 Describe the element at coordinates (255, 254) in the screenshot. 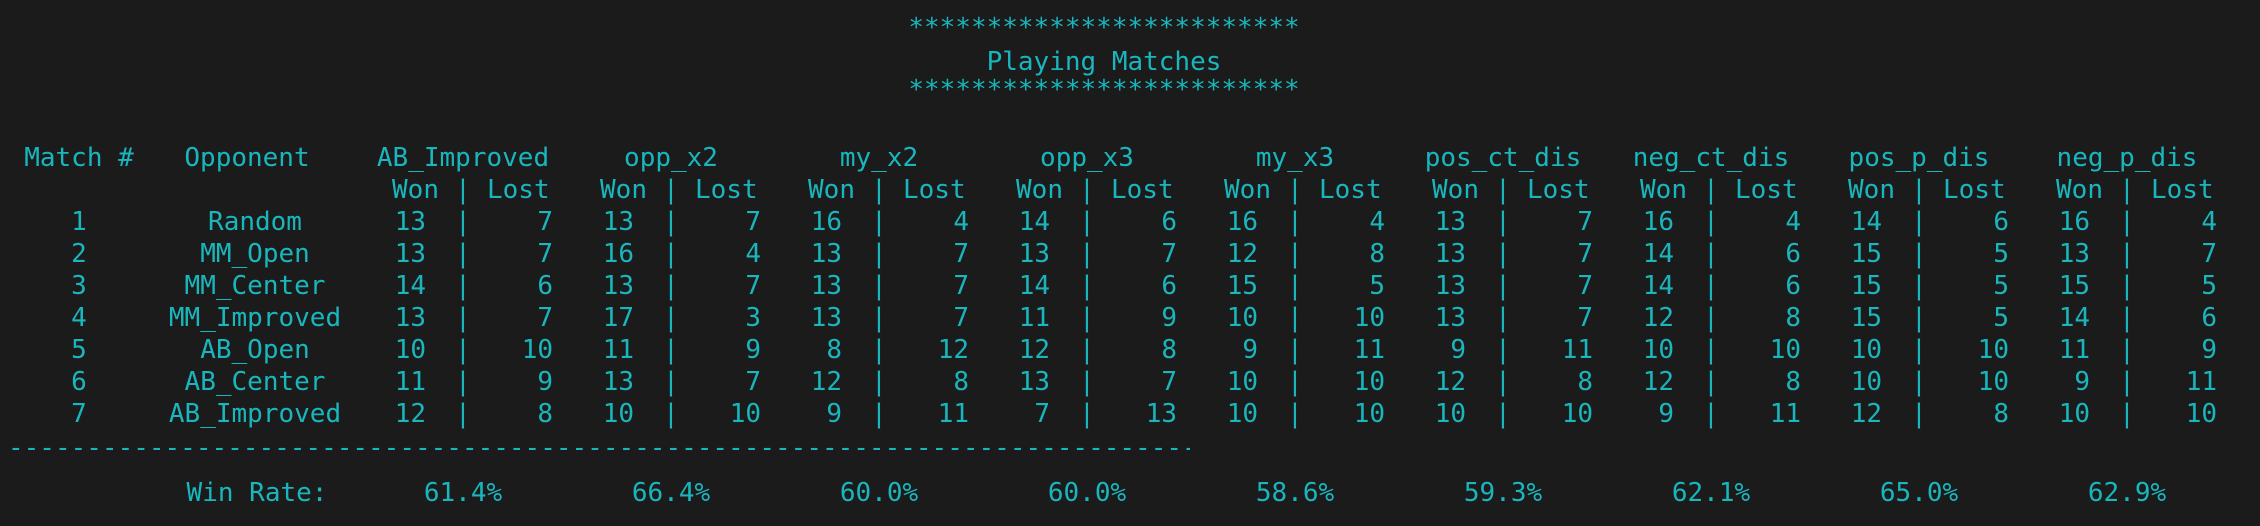

I see `opponent-cell: MM_Open` at that location.